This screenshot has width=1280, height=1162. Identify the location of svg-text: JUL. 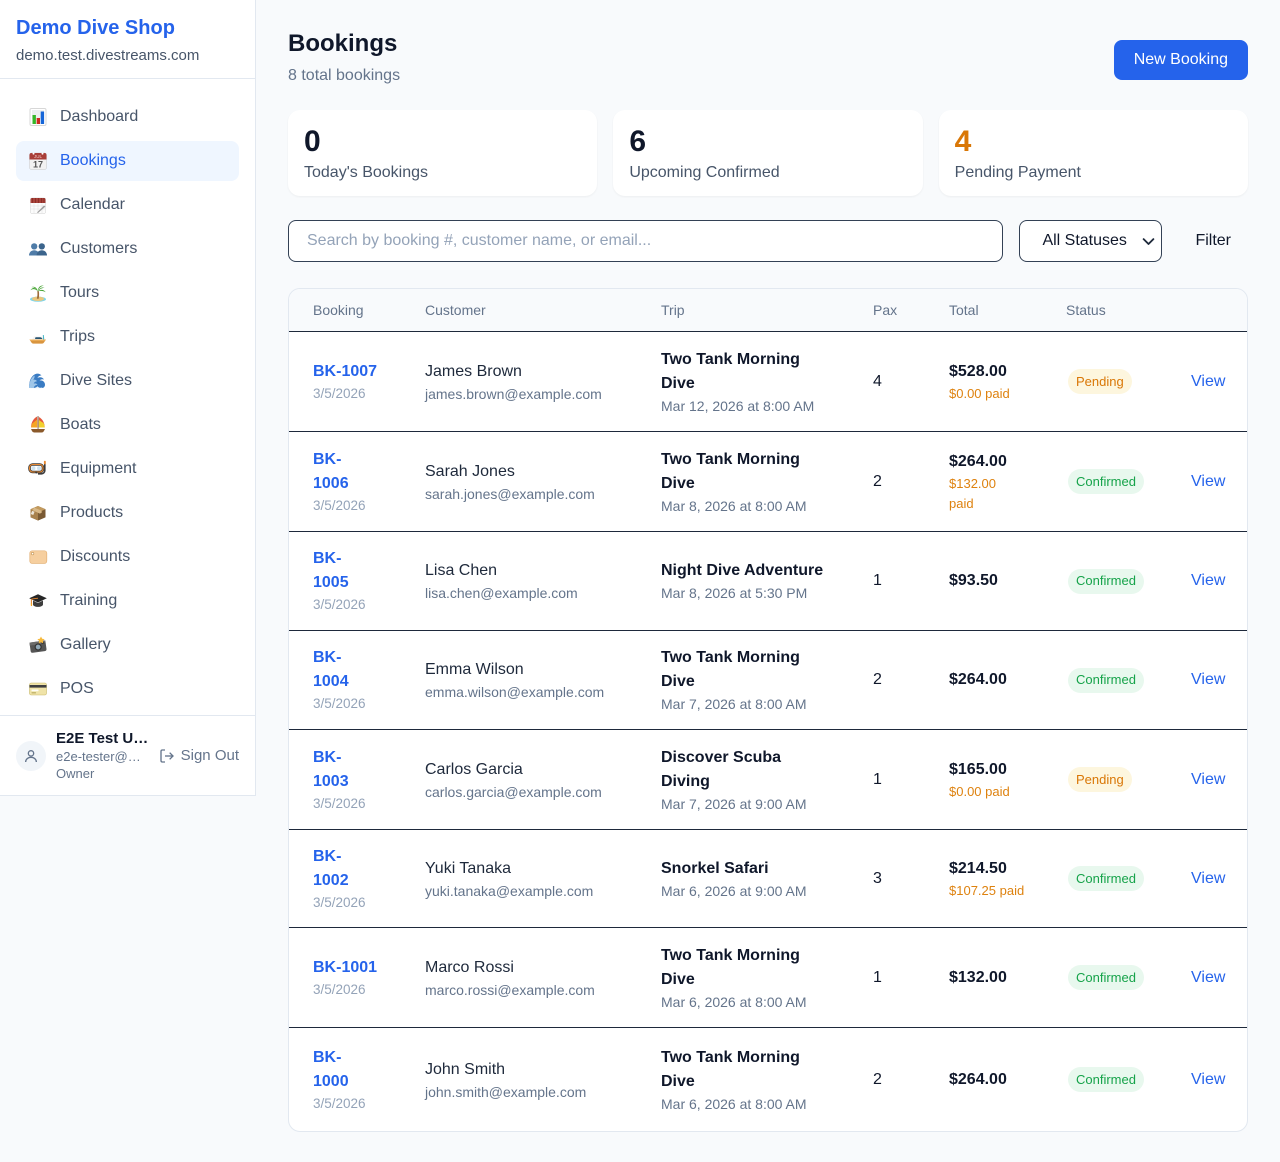
(38, 156).